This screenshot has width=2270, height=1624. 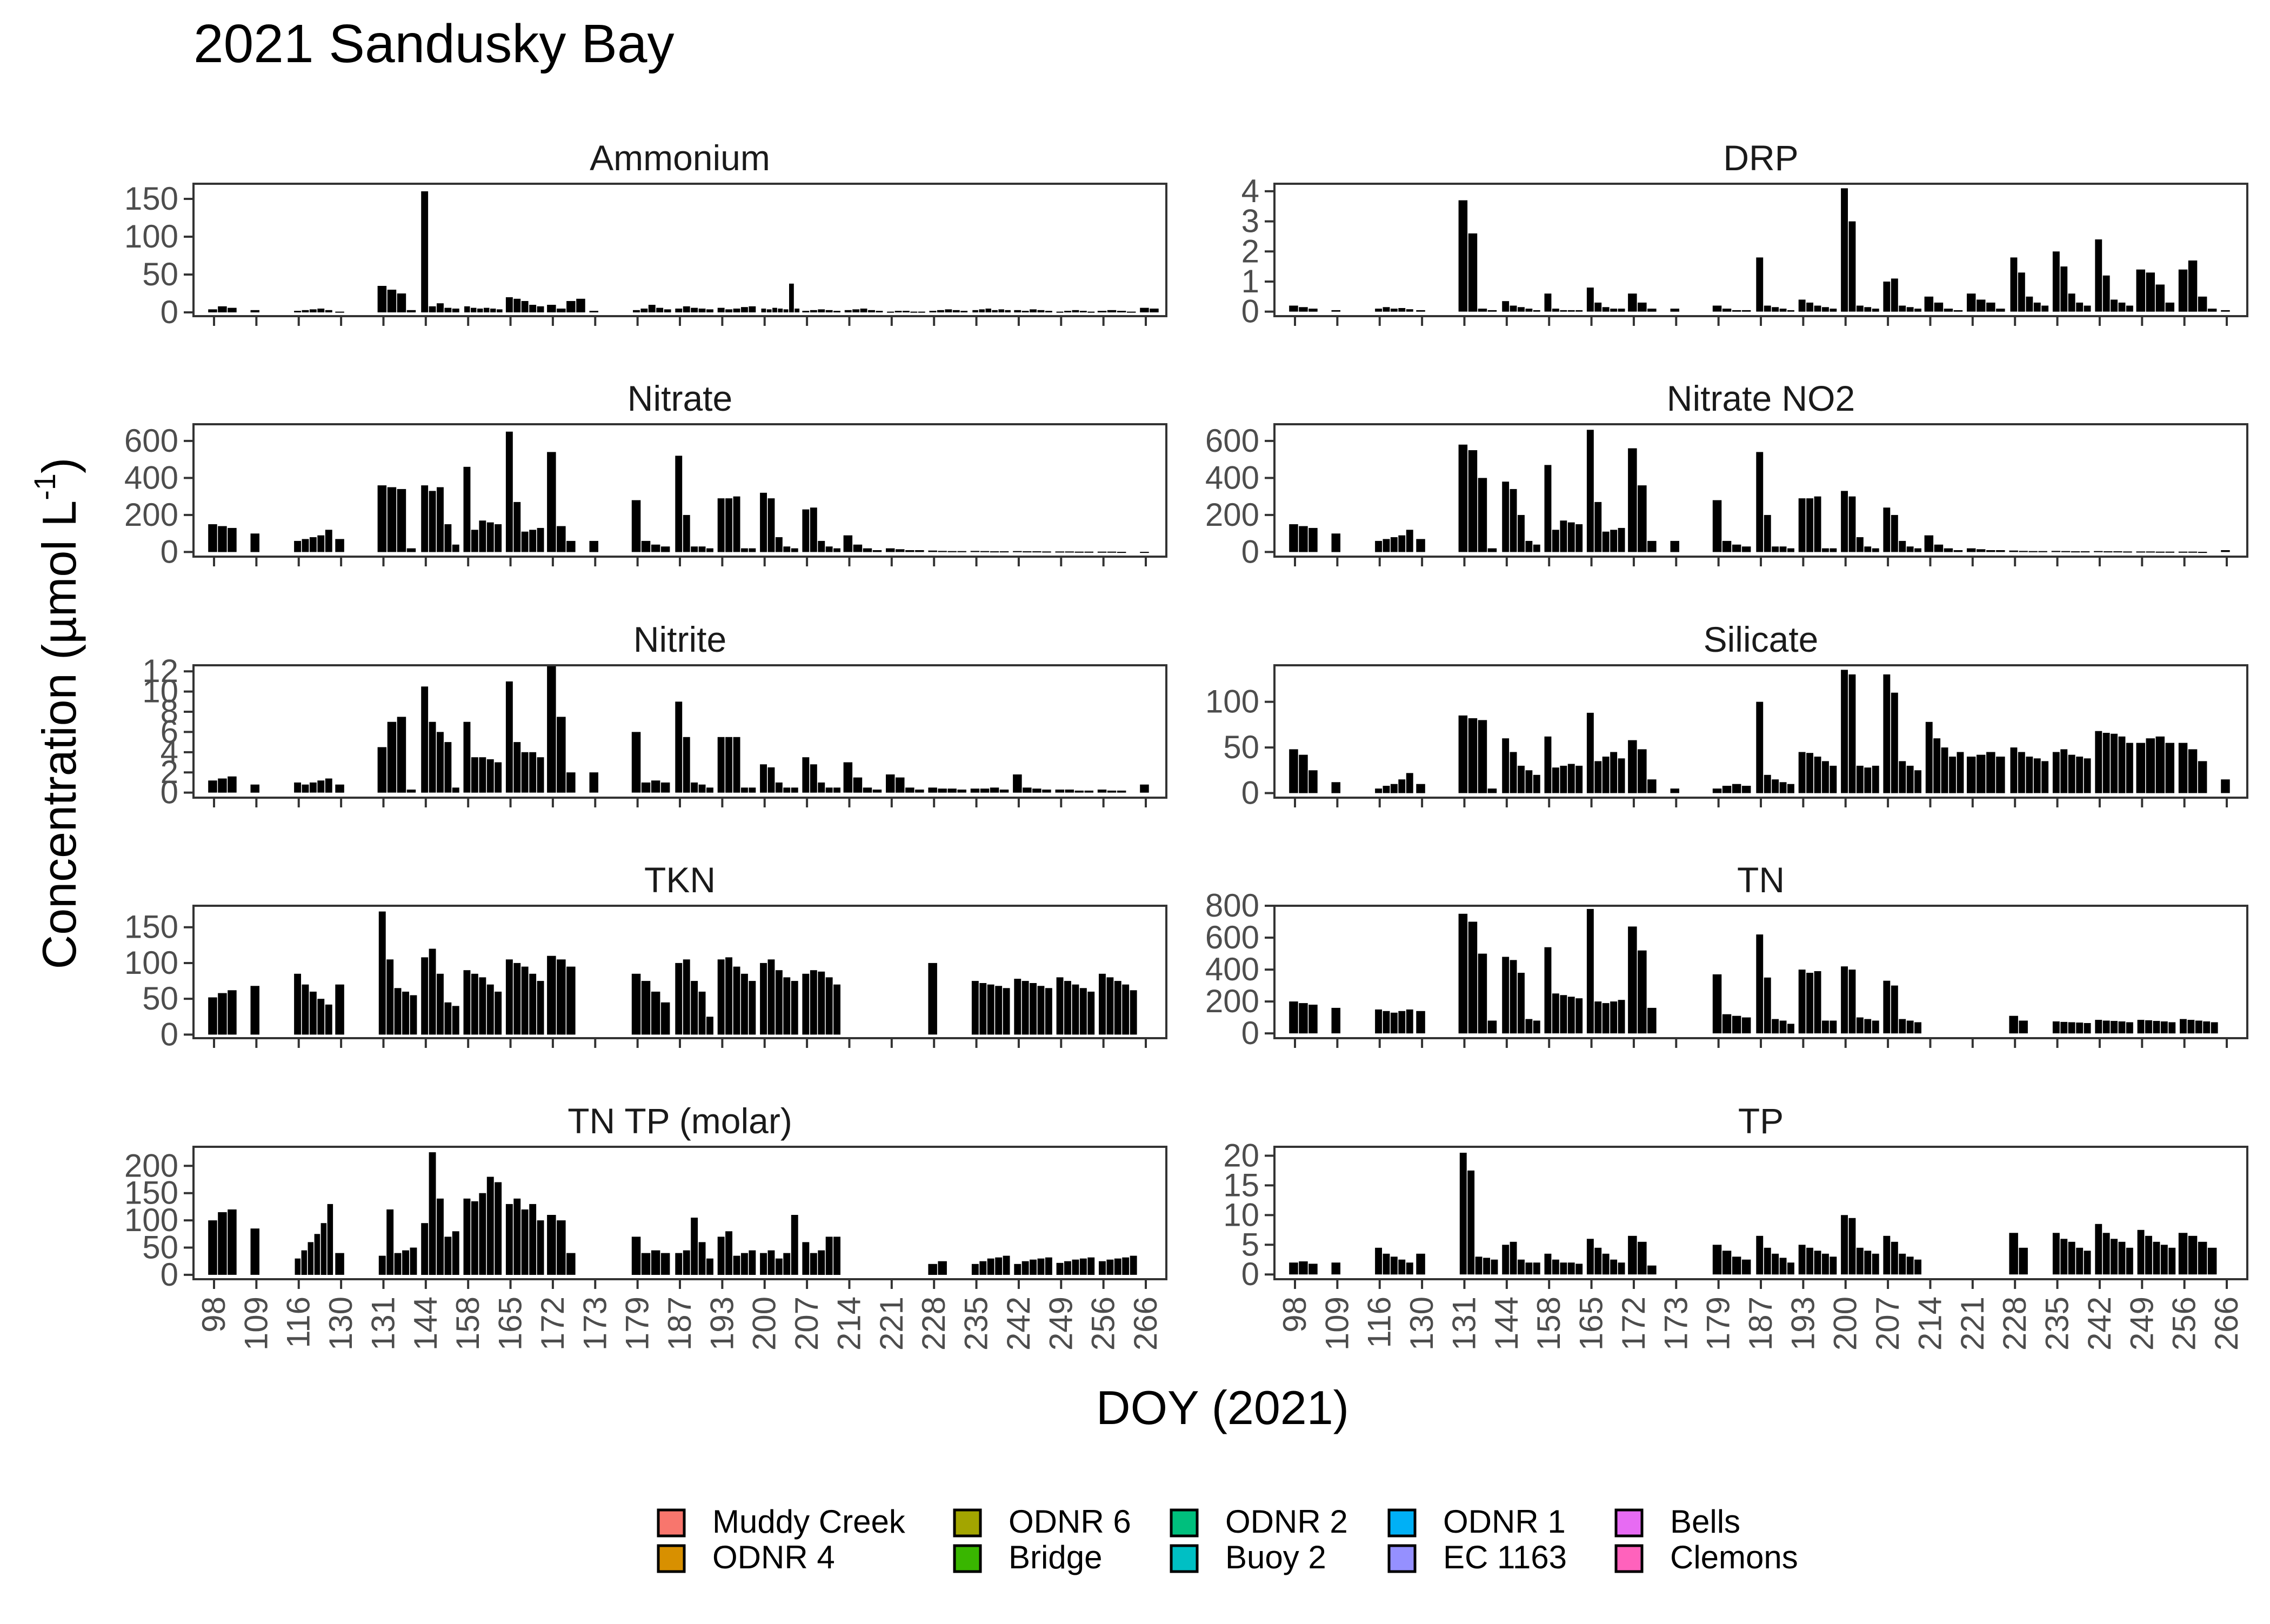 I want to click on x-tick-label: 173, so click(x=1676, y=1323).